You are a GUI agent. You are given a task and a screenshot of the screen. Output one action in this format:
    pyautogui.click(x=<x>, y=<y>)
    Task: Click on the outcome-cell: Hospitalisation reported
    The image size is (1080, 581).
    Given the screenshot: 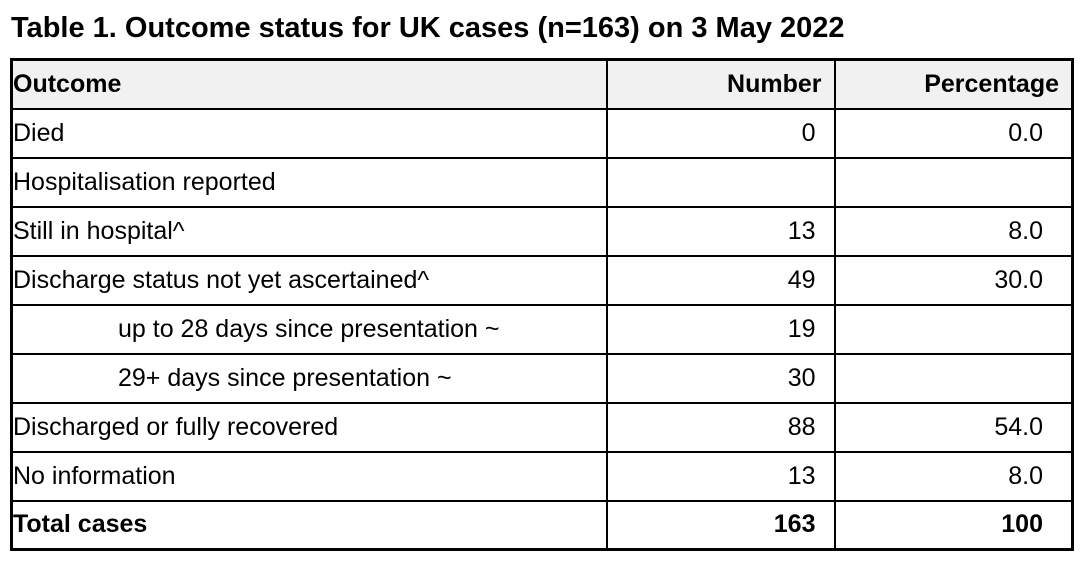 What is the action you would take?
    pyautogui.click(x=309, y=182)
    